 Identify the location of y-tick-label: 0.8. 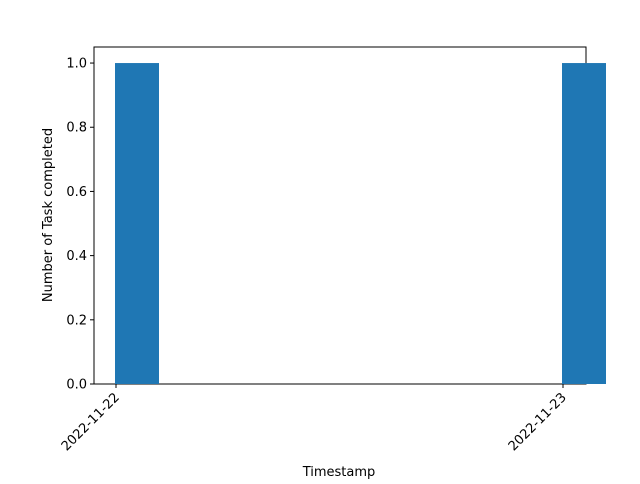
(76, 128).